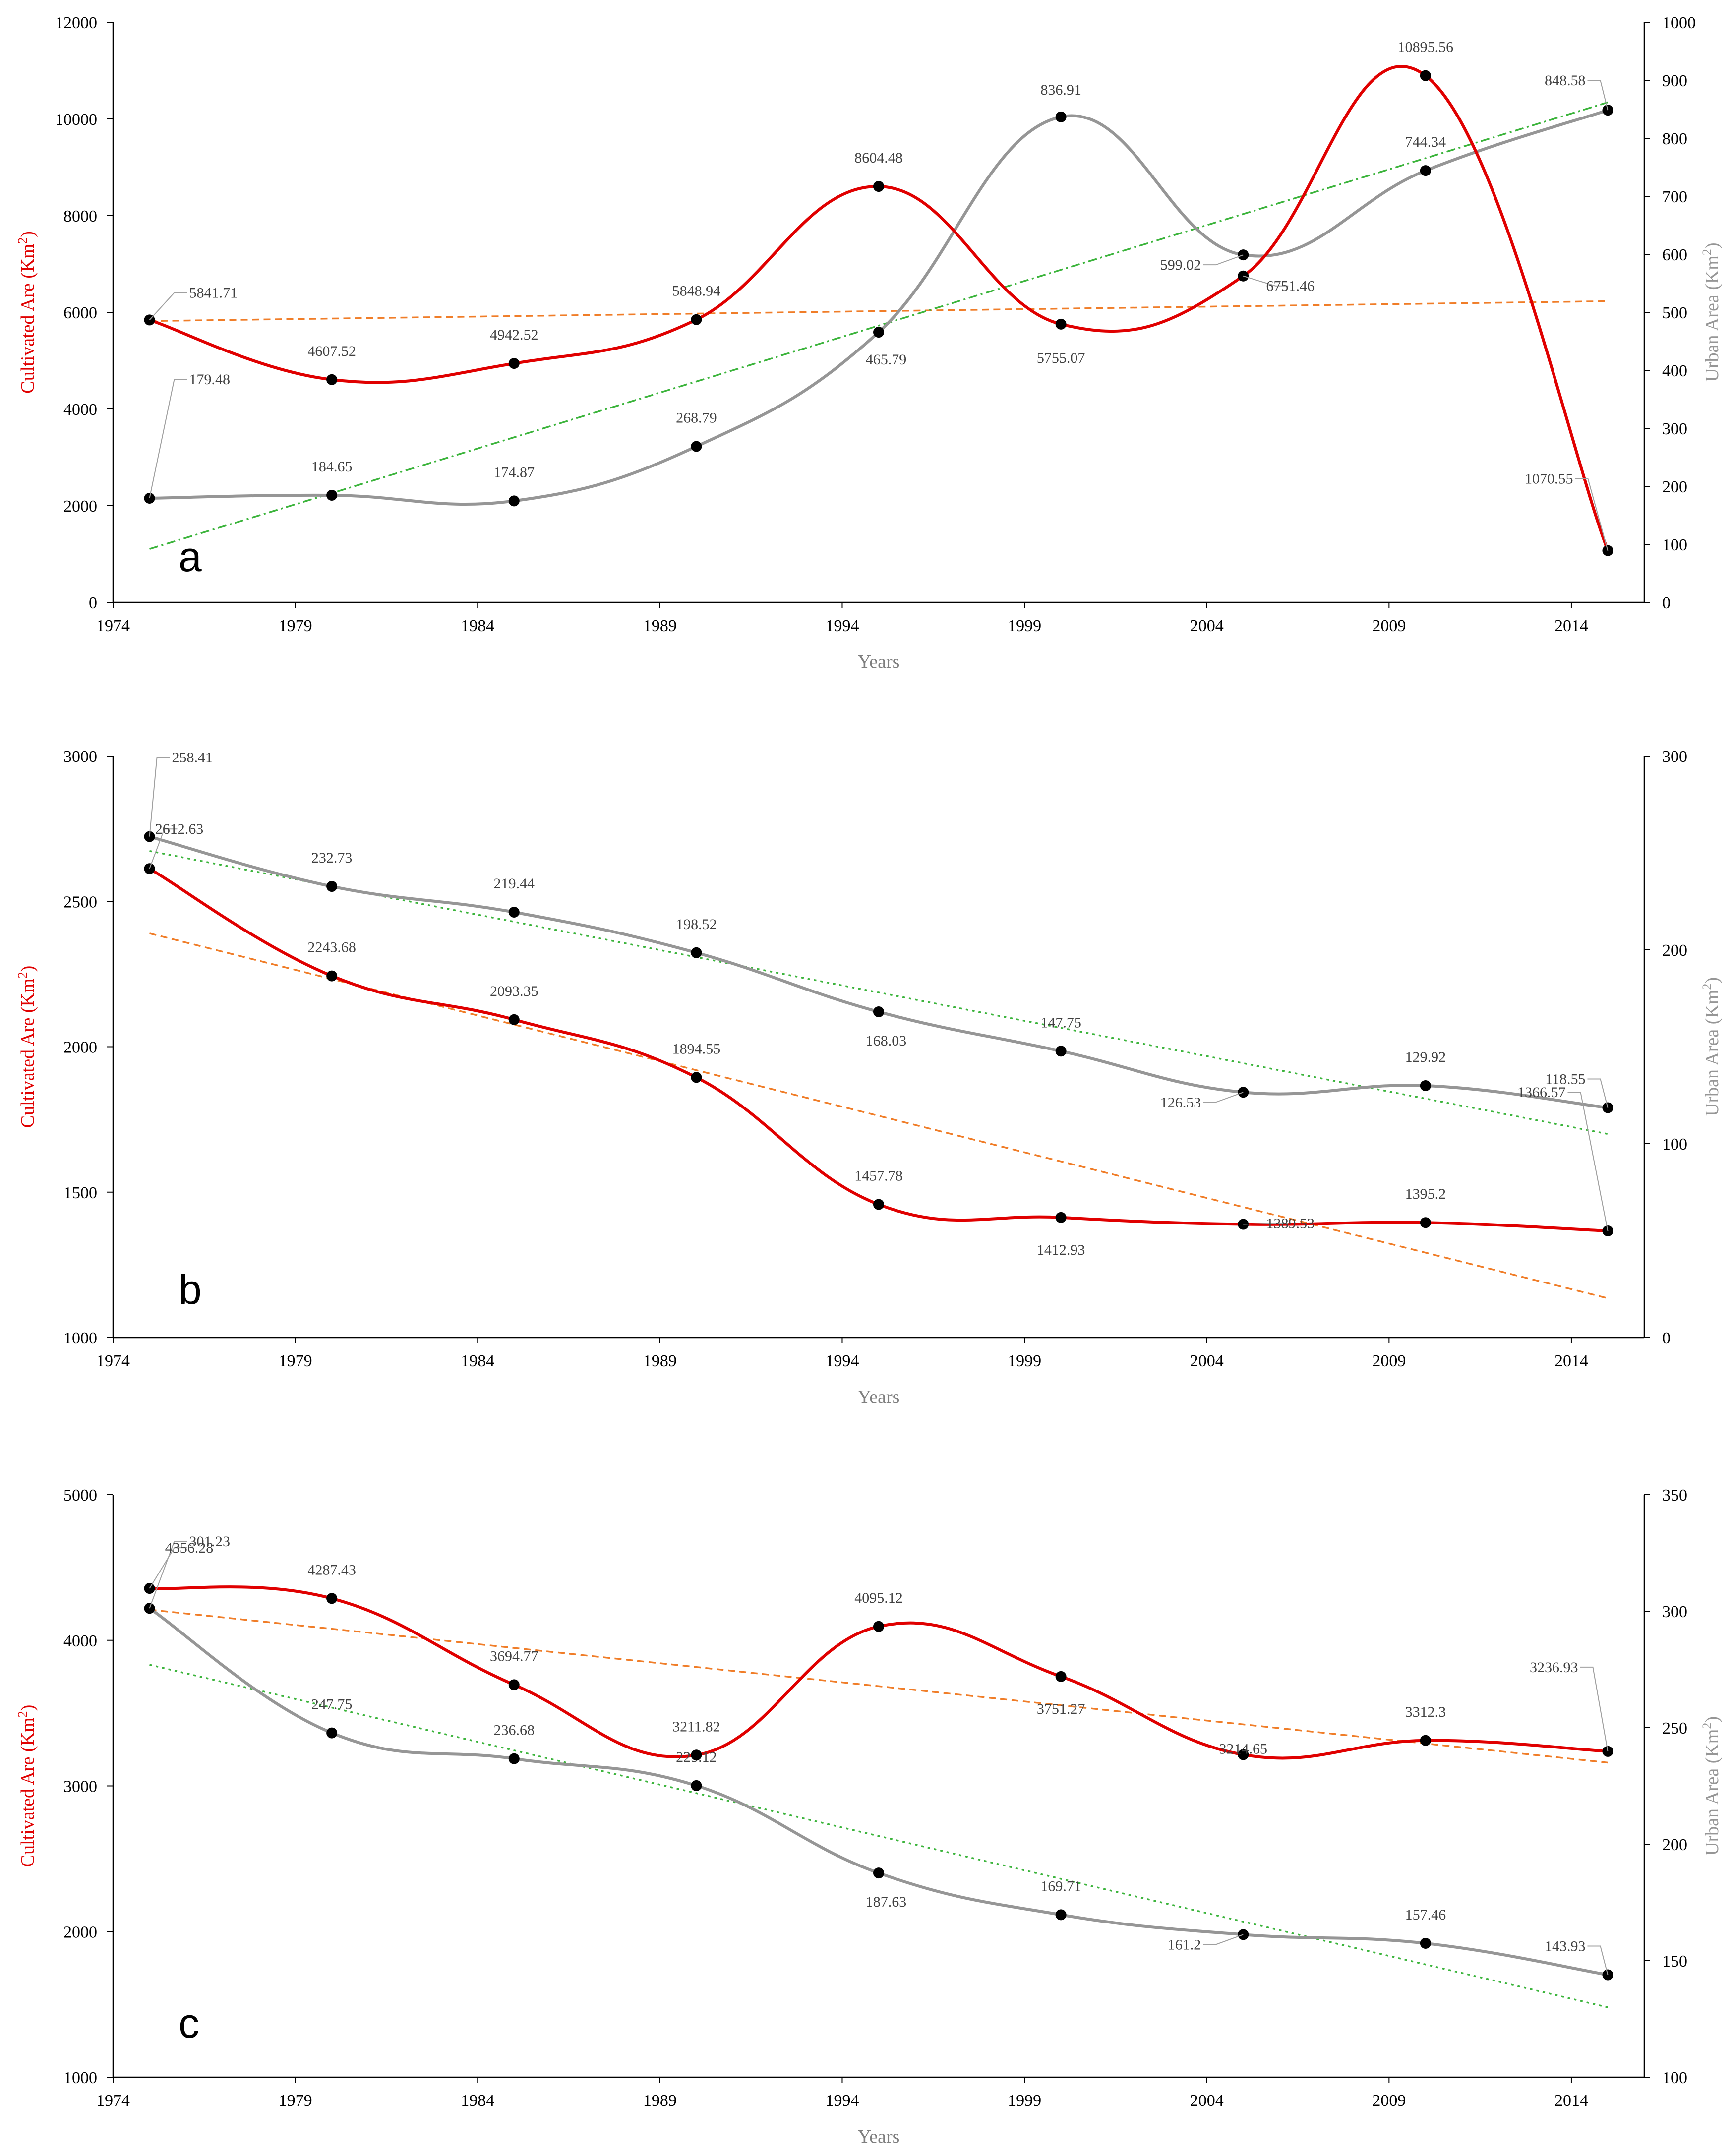 This screenshot has width=1733, height=2156. I want to click on urban-data-label: 599.02, so click(1180, 265).